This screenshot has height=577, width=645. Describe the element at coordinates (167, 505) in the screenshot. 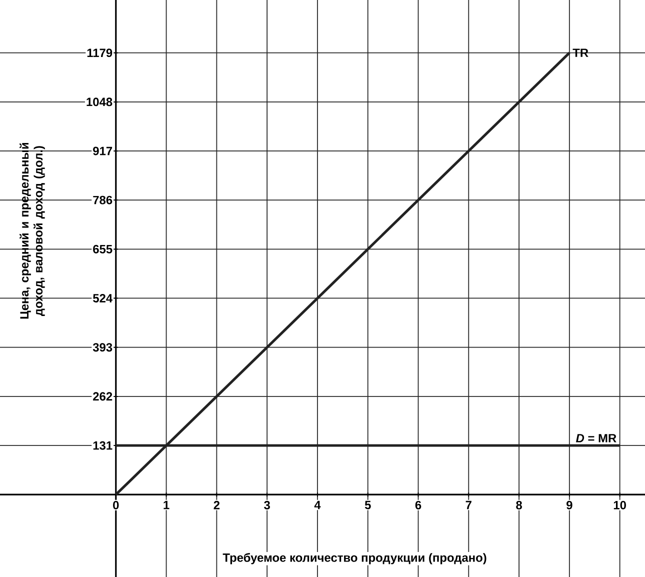

I see `x-tick-label: 1` at that location.